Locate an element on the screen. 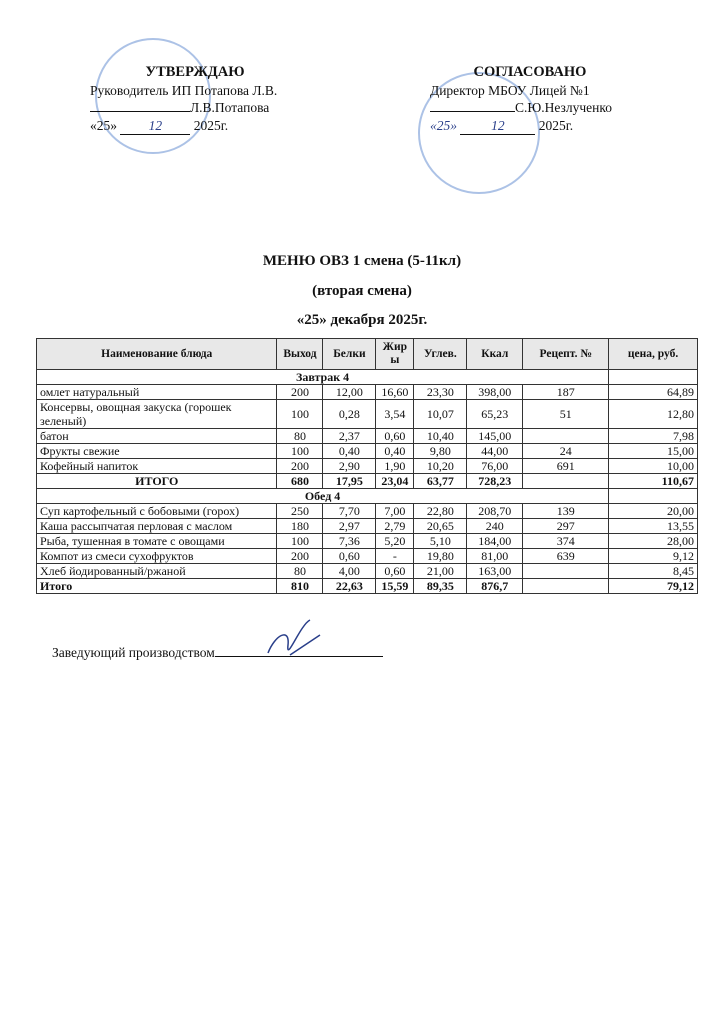 The height and width of the screenshot is (1024, 724). column-header: Жир ы is located at coordinates (395, 354).